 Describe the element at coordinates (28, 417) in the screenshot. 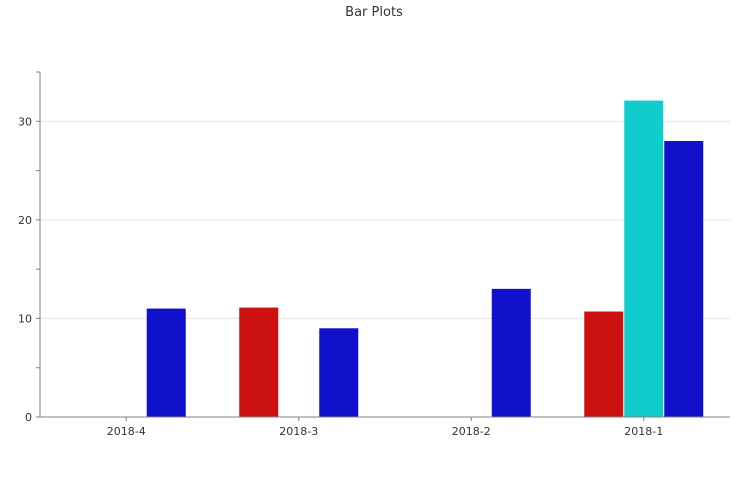

I see `y-tick-label: 0` at that location.